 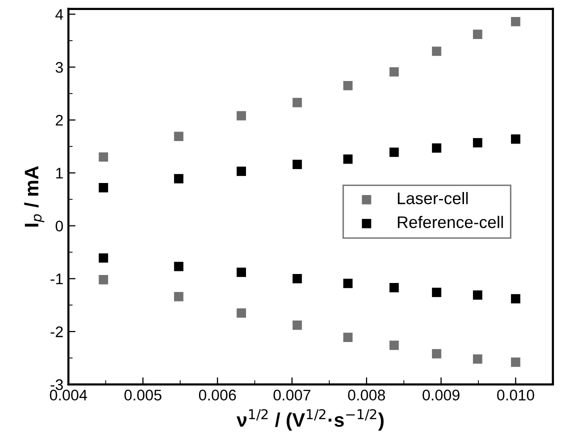 I want to click on y-axis-title: I$_{p}$ / mA, so click(x=34, y=196).